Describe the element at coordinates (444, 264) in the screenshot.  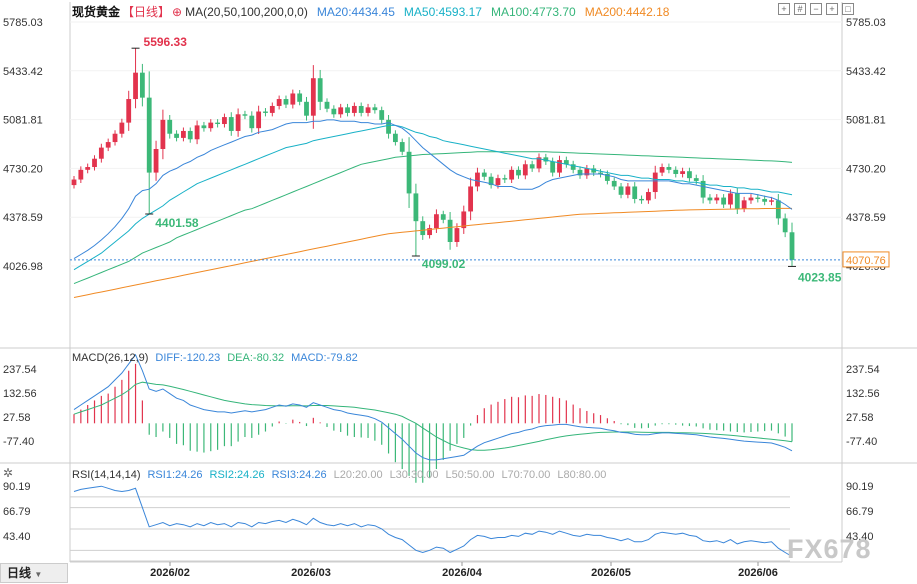
I see `extreme-label: 4099.02` at that location.